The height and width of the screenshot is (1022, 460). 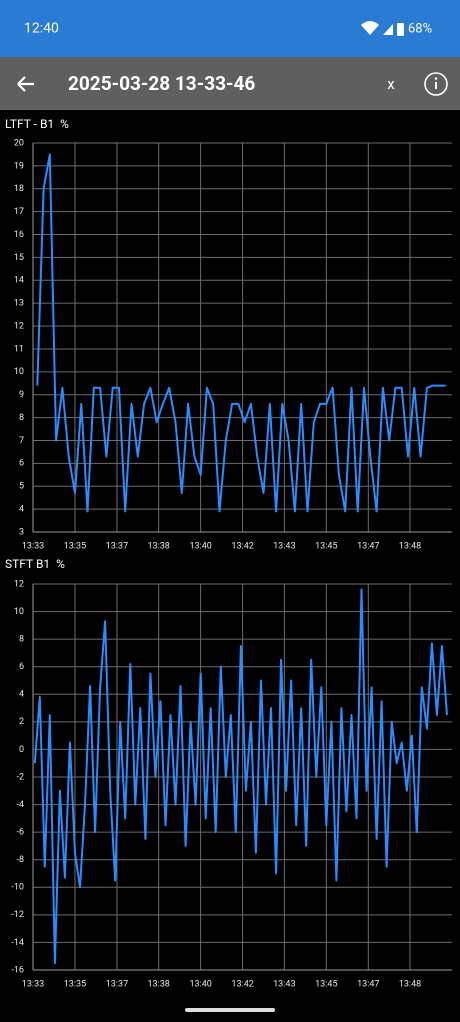 What do you see at coordinates (37, 124) in the screenshot?
I see `chart-title: LTFT - B1 %` at bounding box center [37, 124].